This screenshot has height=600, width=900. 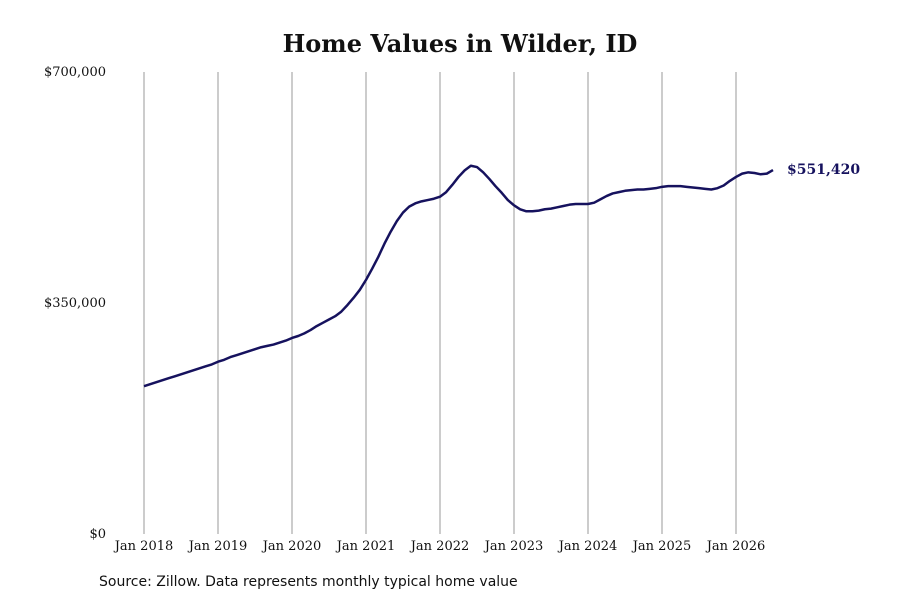 I want to click on x-tick-label: Jan 2026, so click(x=735, y=546).